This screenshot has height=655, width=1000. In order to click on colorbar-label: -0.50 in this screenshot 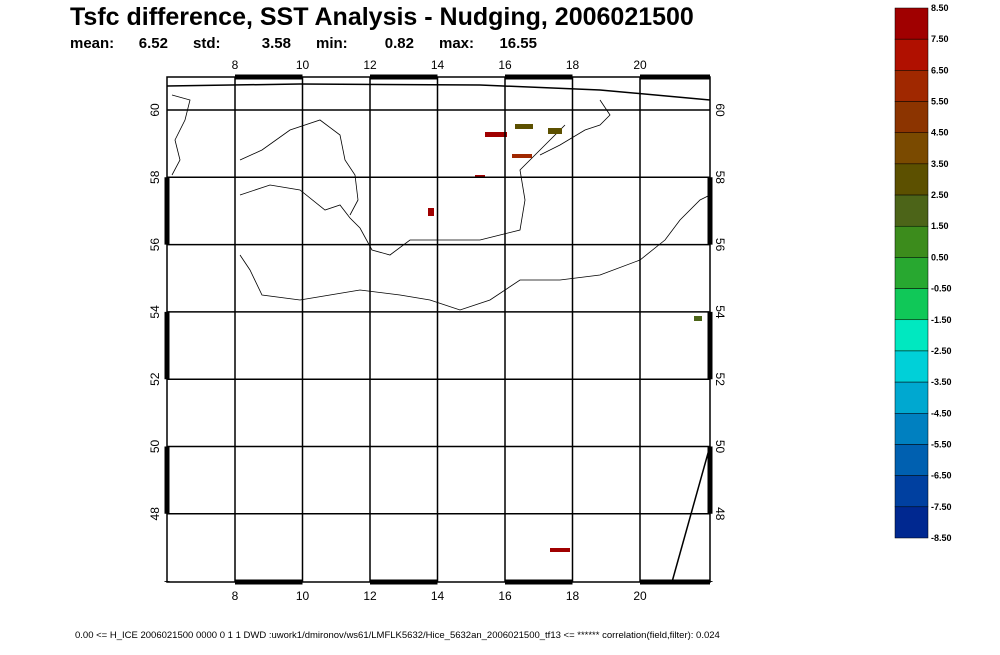, I will do `click(941, 289)`.